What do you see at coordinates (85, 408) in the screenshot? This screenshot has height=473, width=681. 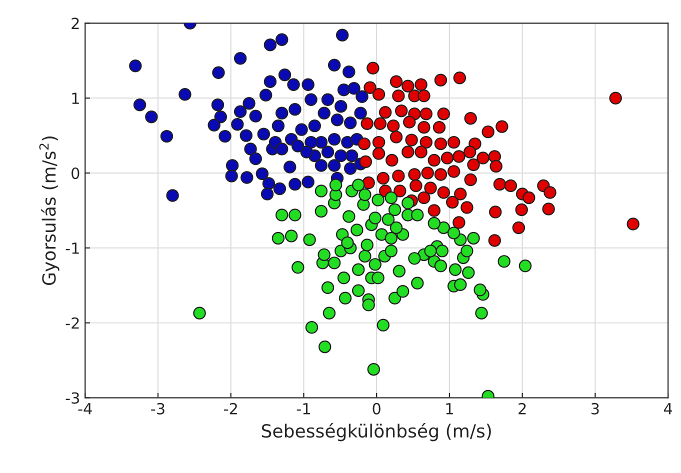 I see `x-tick-label: -4` at bounding box center [85, 408].